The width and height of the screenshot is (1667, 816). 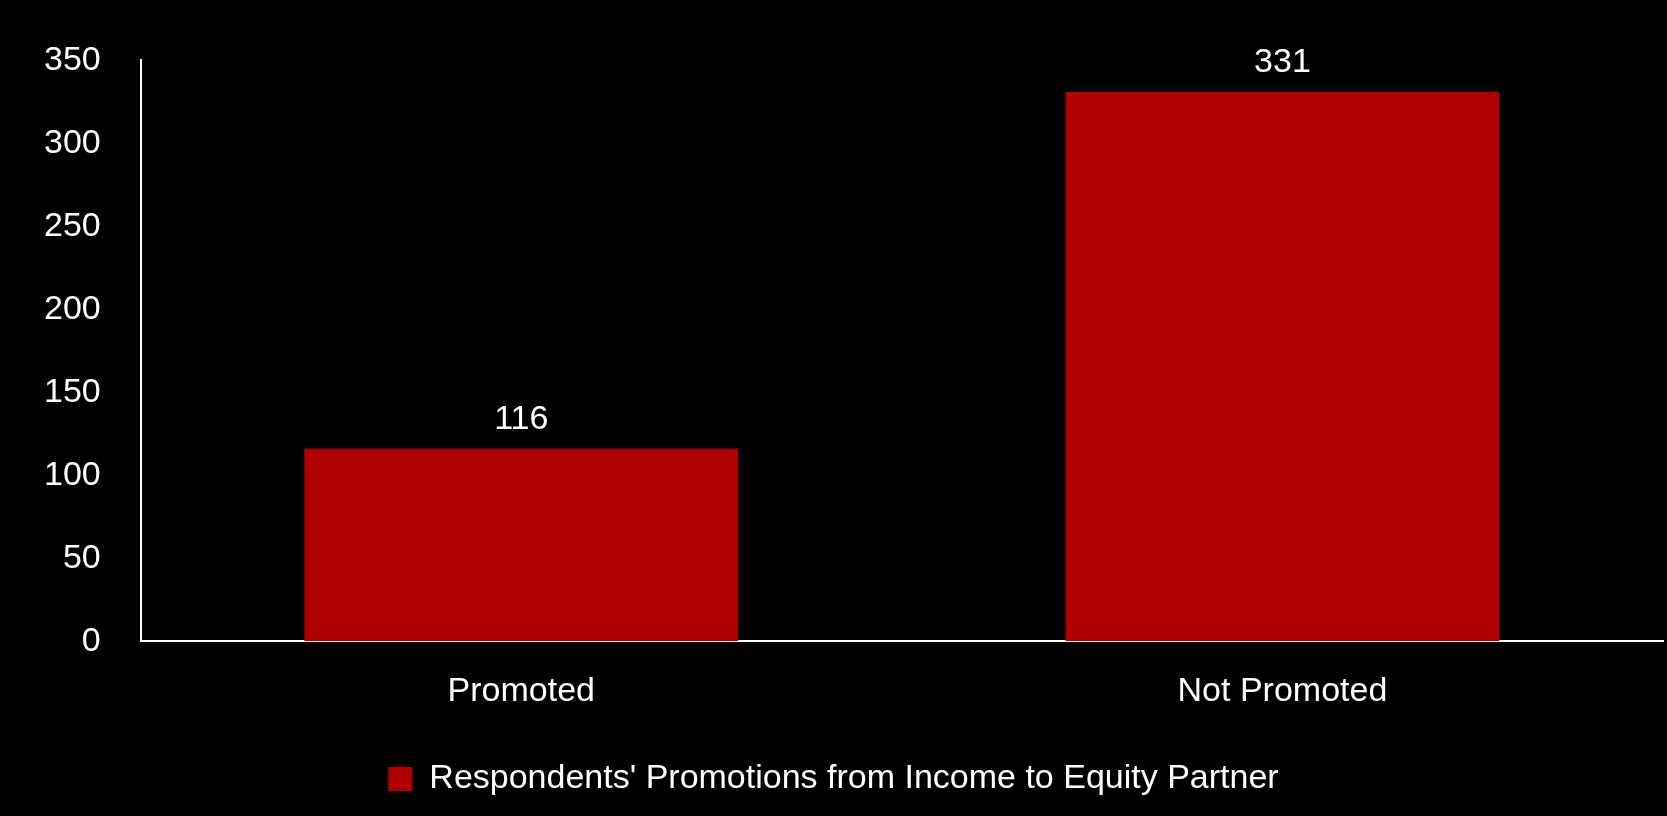 I want to click on legend-label: Respondents' Promotions from Income to Equity Partner, so click(x=854, y=776).